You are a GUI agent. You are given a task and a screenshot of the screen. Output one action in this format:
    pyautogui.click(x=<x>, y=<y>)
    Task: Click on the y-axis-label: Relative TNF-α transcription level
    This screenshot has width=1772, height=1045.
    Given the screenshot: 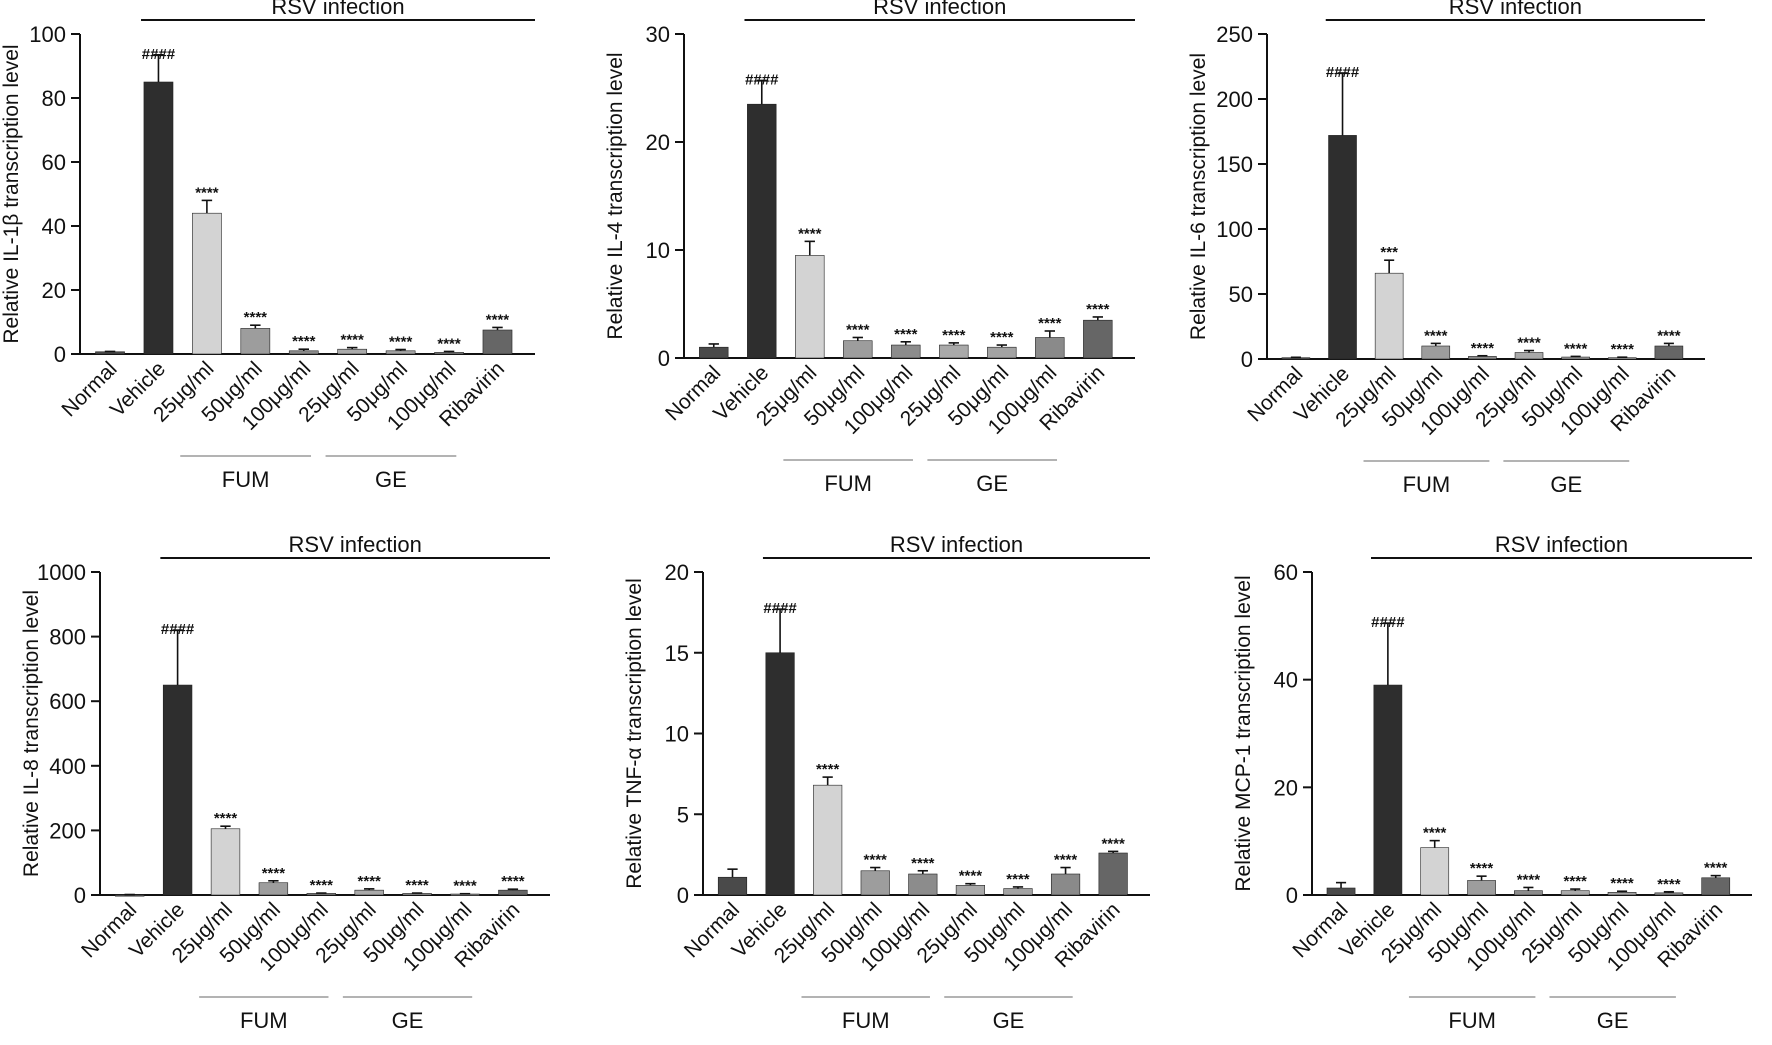 What is the action you would take?
    pyautogui.click(x=634, y=733)
    